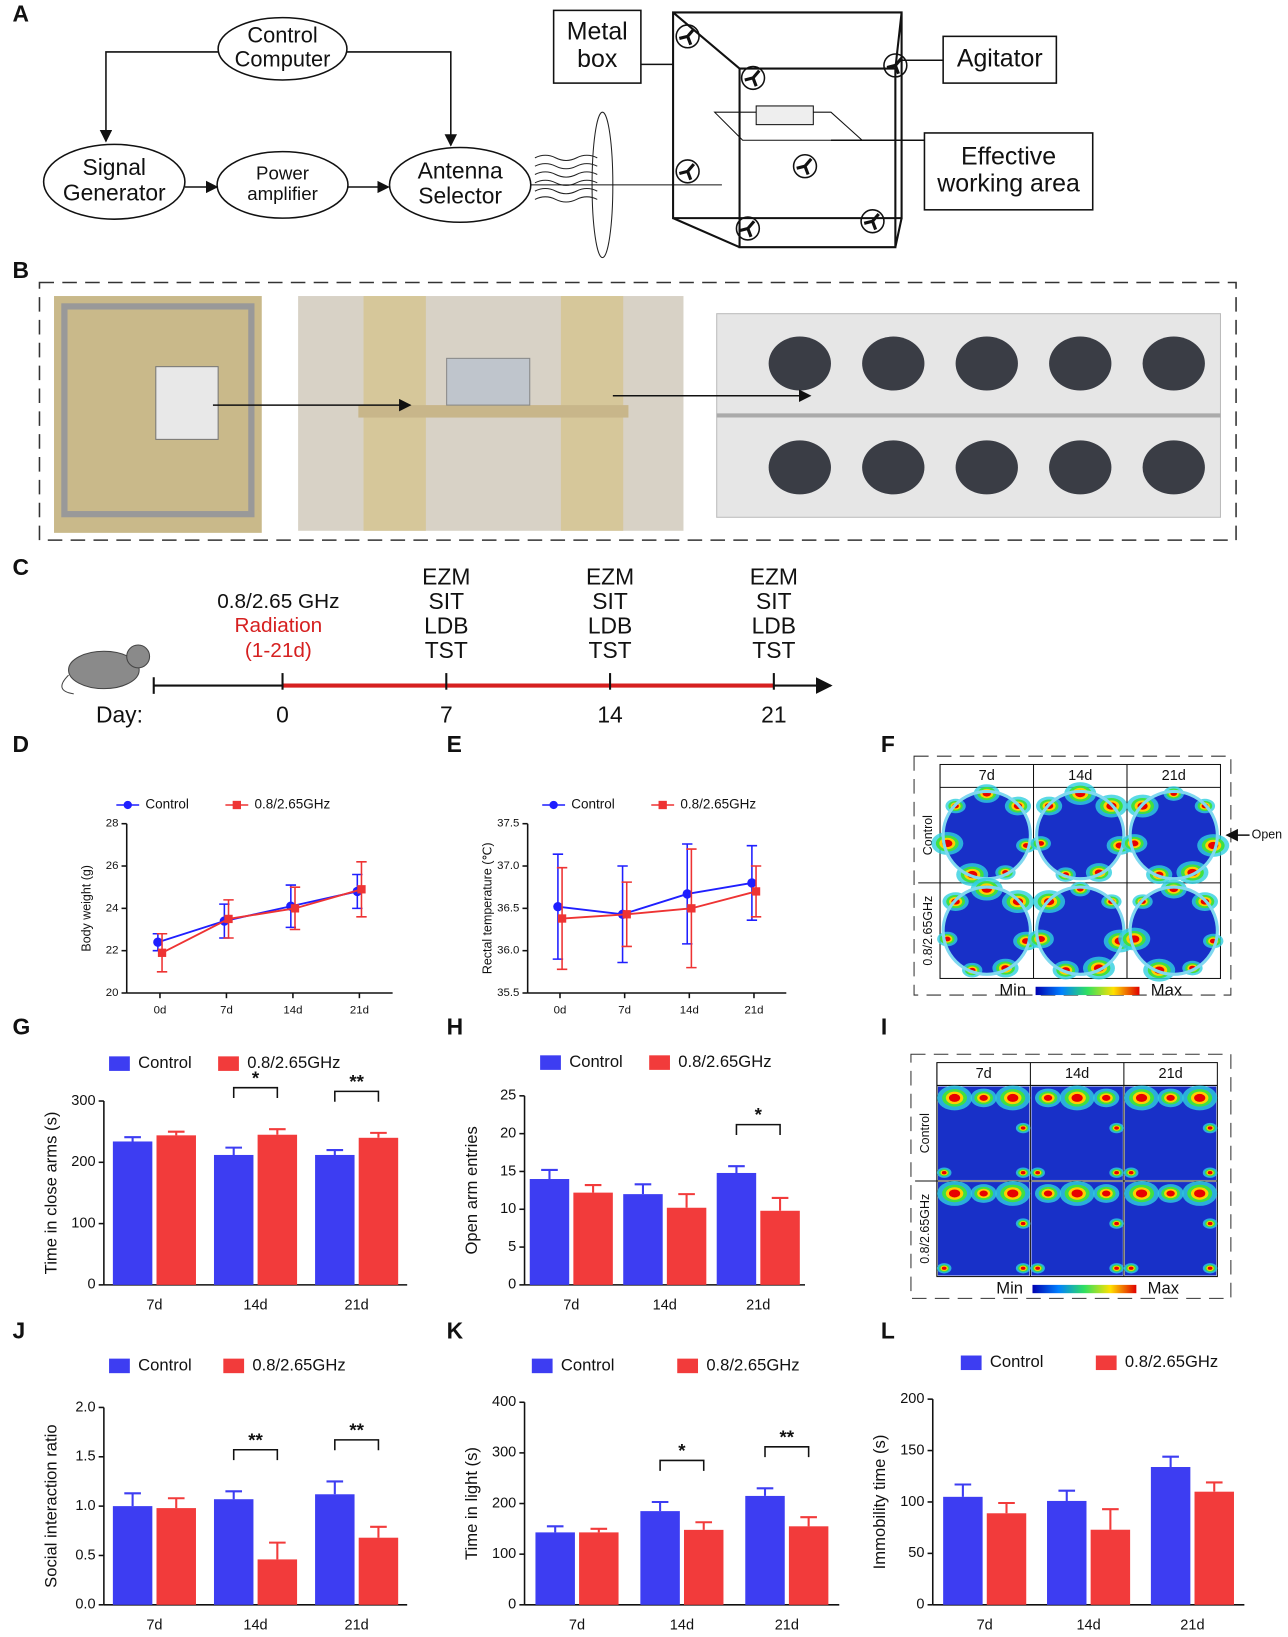  What do you see at coordinates (159, 97) in the screenshot?
I see `diagram-arrow` at bounding box center [159, 97].